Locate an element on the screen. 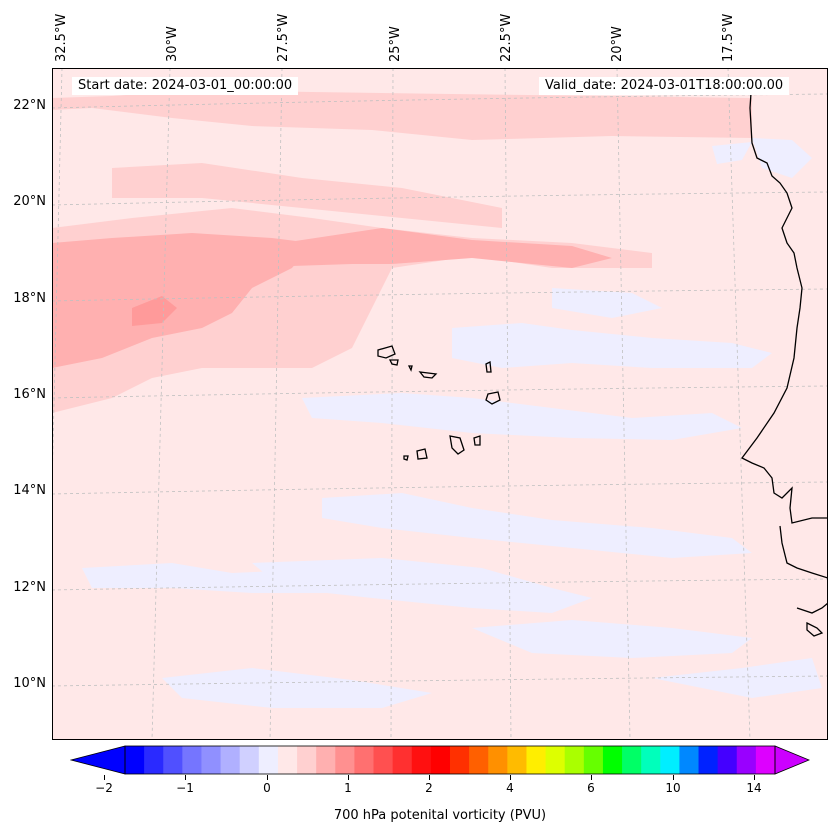 This screenshot has width=837, height=836. valid-date-label: Valid_date: 2024-03-01T18:00:00.00 is located at coordinates (664, 86).